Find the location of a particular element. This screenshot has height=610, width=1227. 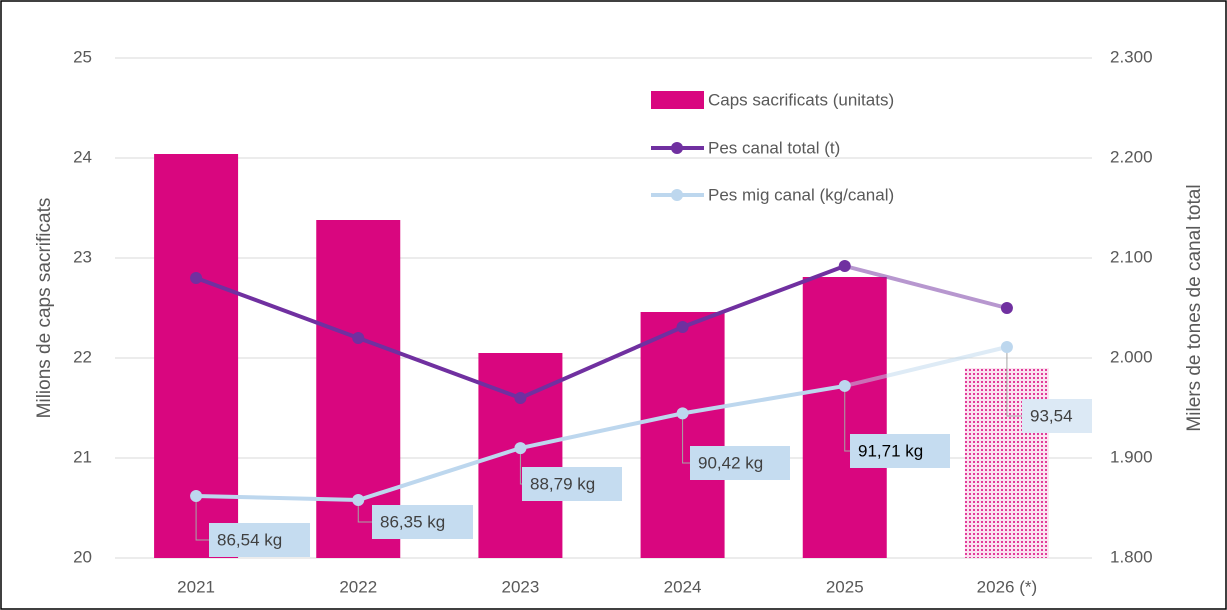

y-tick-label: 21 is located at coordinates (82, 456).